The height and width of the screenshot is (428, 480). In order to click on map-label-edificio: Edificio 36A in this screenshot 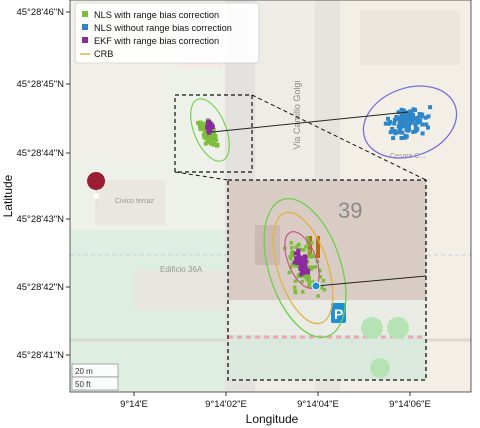, I will do `click(181, 269)`.